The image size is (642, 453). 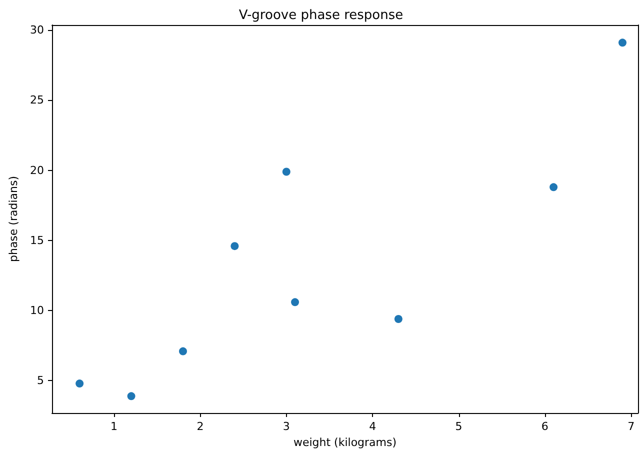 What do you see at coordinates (321, 15) in the screenshot?
I see `chart-title: V-groove phase response` at bounding box center [321, 15].